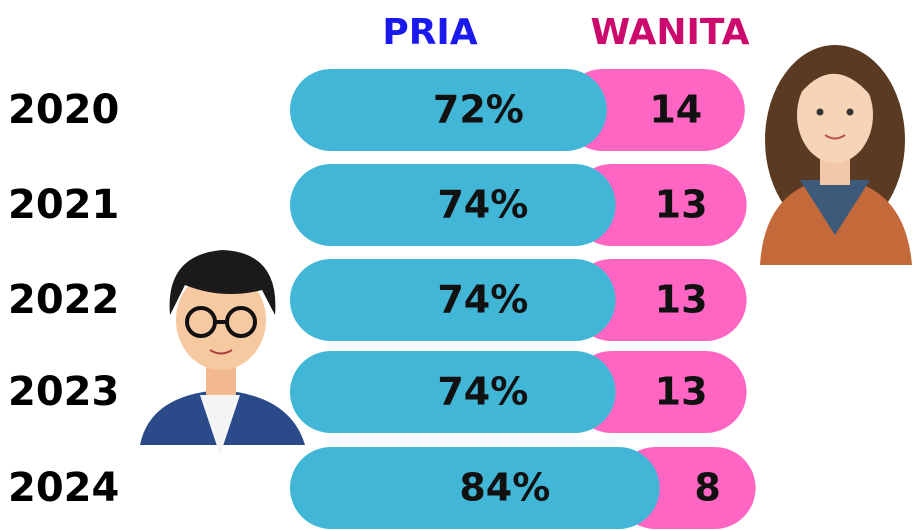  I want to click on value-label-pria: 84%, so click(504, 488).